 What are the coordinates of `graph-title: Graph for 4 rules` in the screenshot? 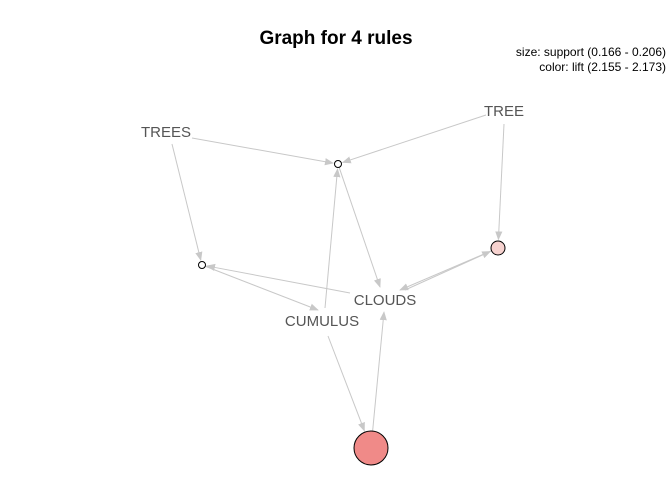 It's located at (336, 38).